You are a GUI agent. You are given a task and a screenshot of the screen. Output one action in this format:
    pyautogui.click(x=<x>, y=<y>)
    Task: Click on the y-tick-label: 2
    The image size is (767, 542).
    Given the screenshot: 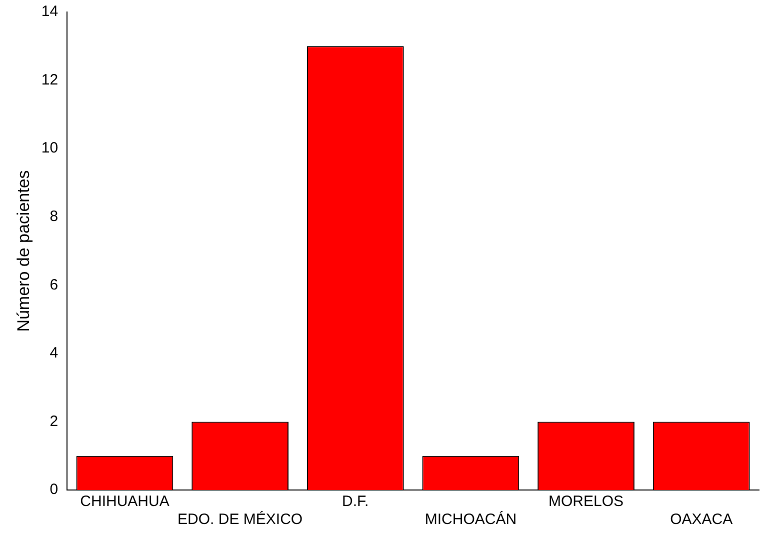 What is the action you would take?
    pyautogui.click(x=54, y=421)
    